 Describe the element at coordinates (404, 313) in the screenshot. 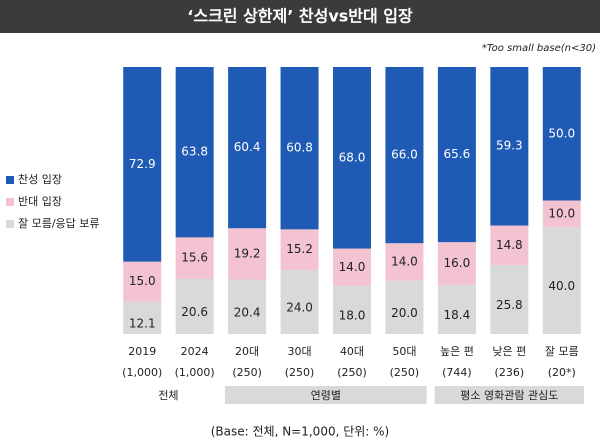

I see `value-label: 20.0` at that location.